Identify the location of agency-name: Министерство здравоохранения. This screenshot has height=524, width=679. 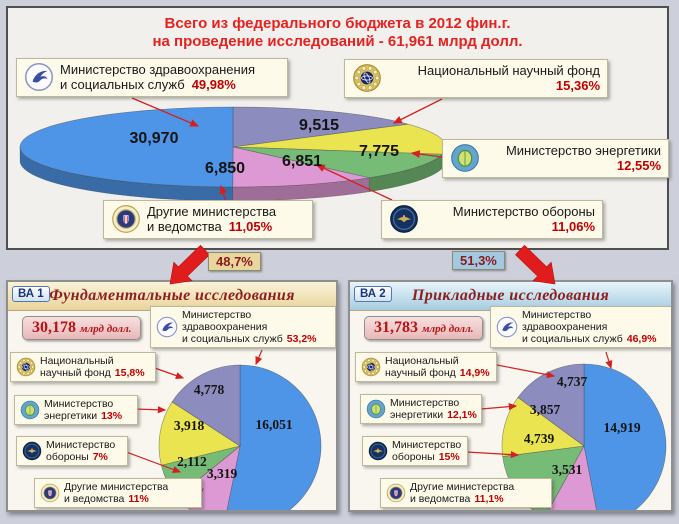
(157, 69).